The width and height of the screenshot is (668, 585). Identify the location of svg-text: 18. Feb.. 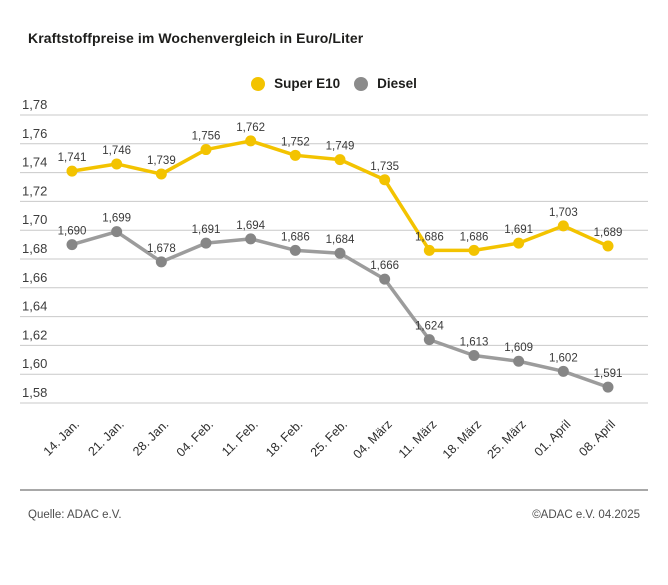
(284, 438).